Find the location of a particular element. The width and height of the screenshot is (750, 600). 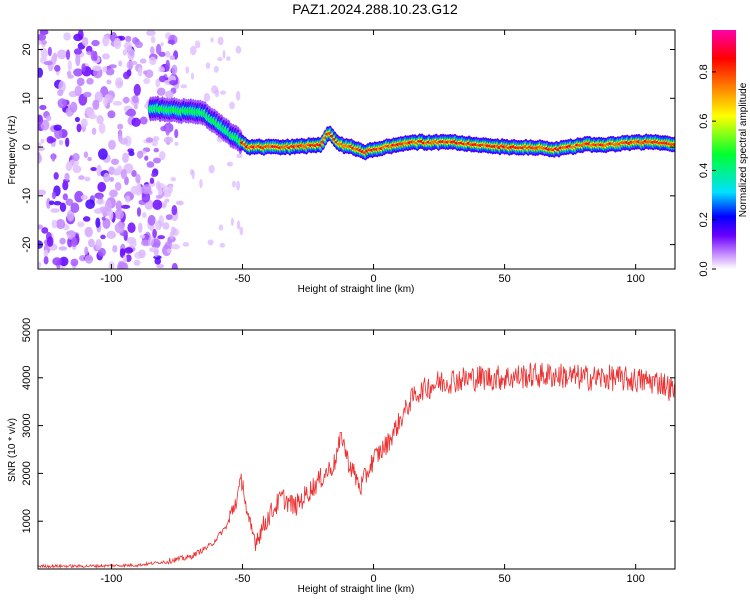

y-tick-label: -20 is located at coordinates (27, 245).